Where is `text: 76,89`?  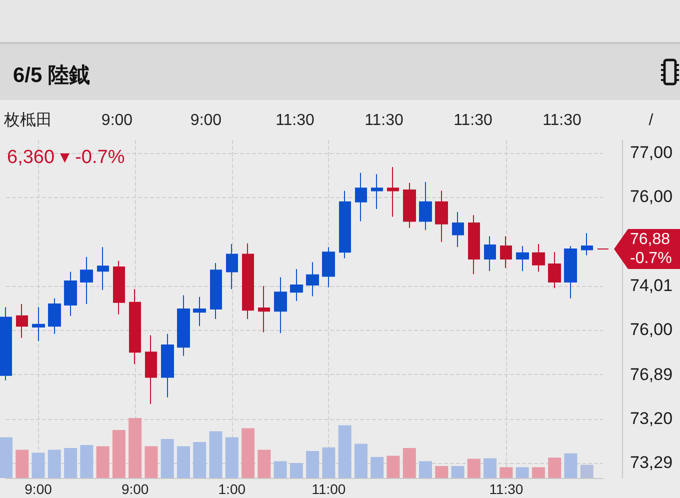 text: 76,89 is located at coordinates (651, 374).